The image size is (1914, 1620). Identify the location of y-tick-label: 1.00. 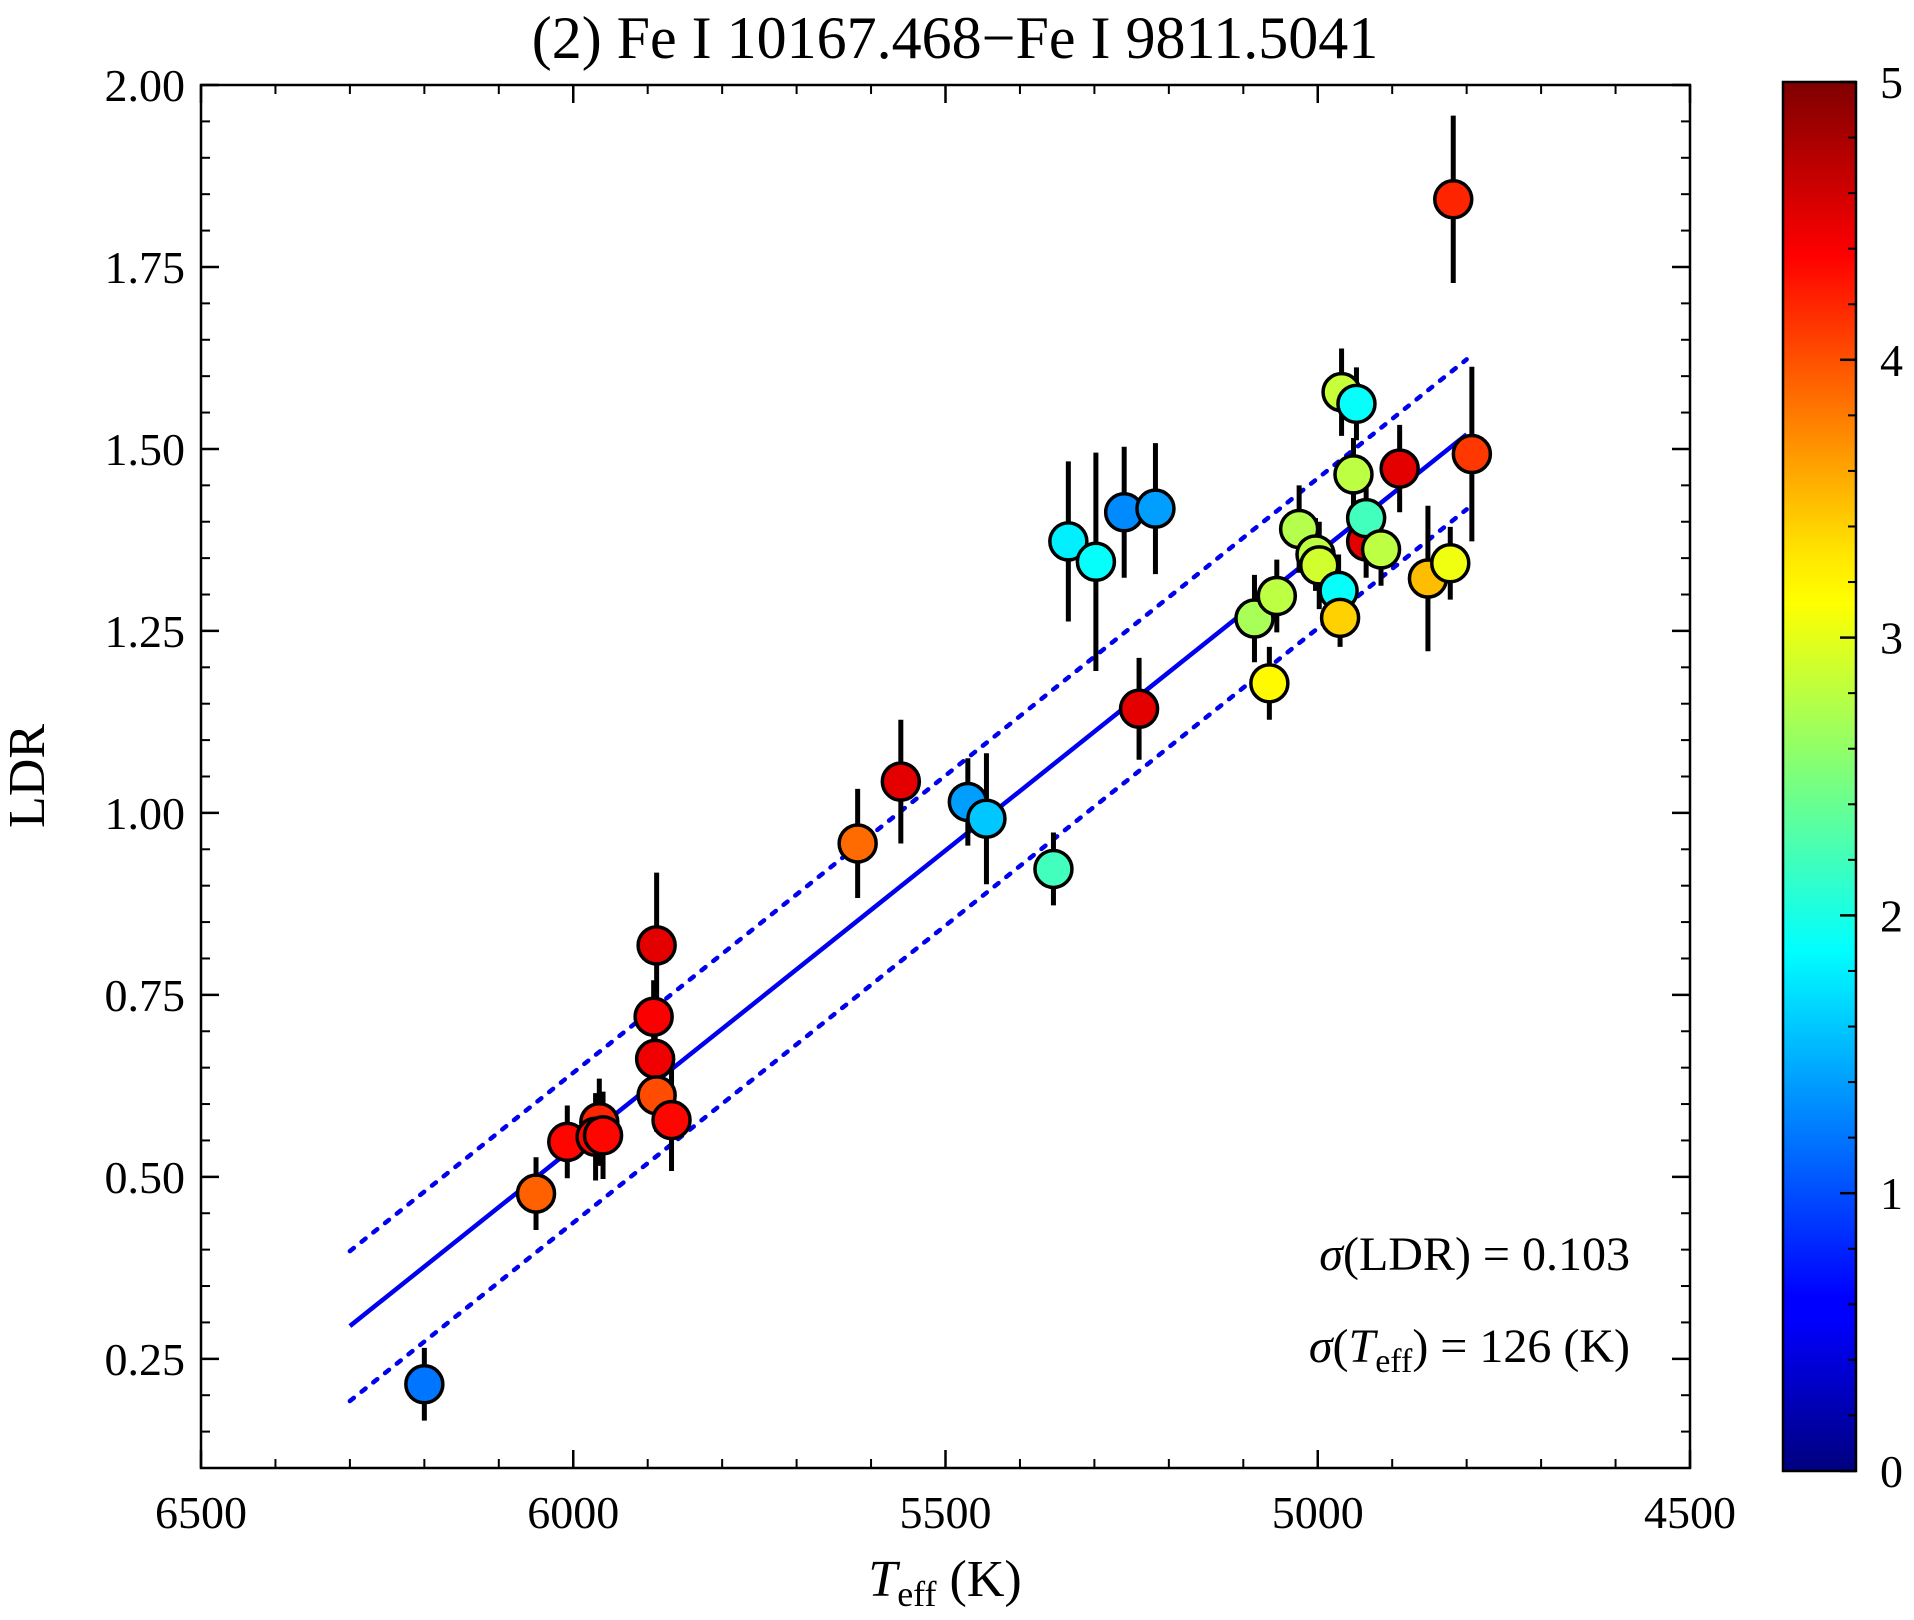
(145, 813).